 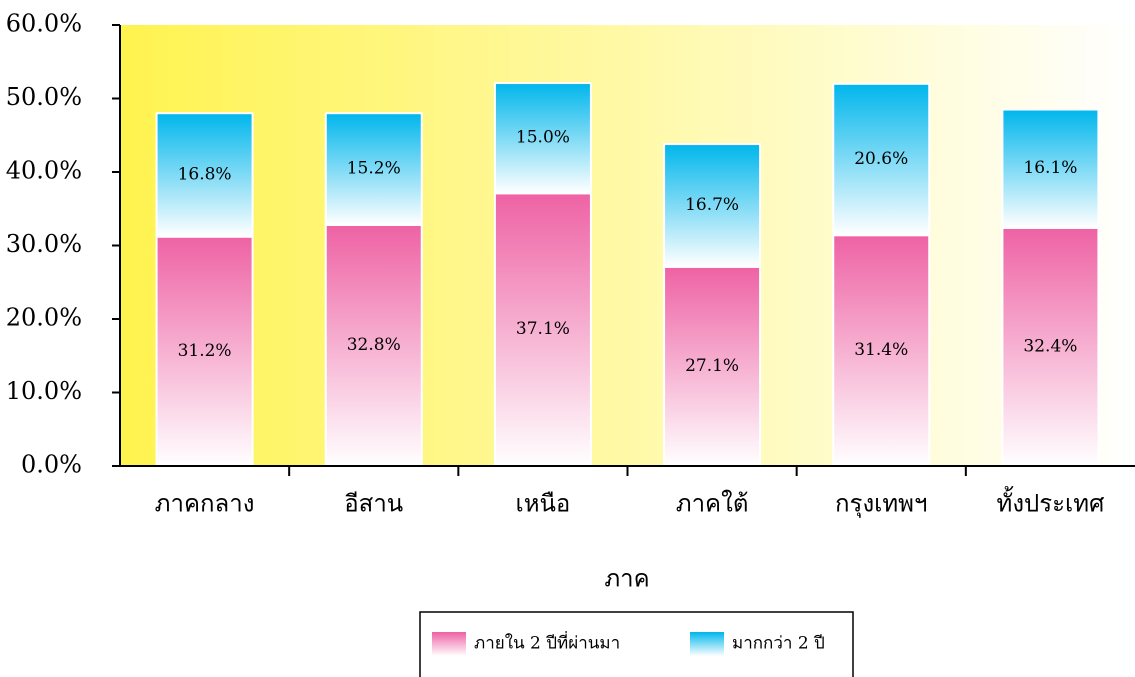 What do you see at coordinates (542, 504) in the screenshot?
I see `x-tick-label: เหนือ` at bounding box center [542, 504].